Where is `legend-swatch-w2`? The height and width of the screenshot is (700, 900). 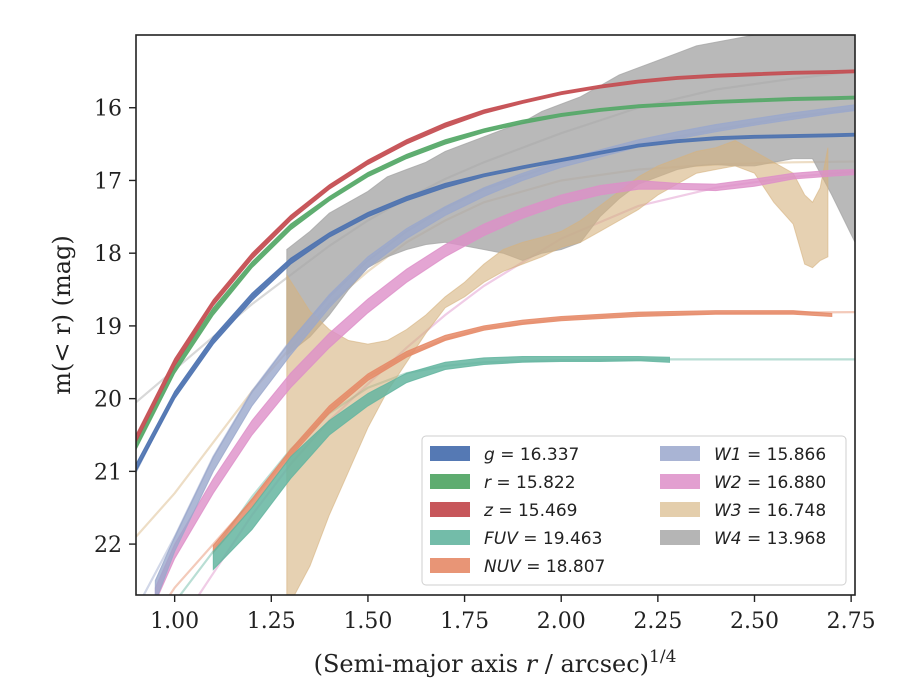
legend-swatch-w2 is located at coordinates (680, 481).